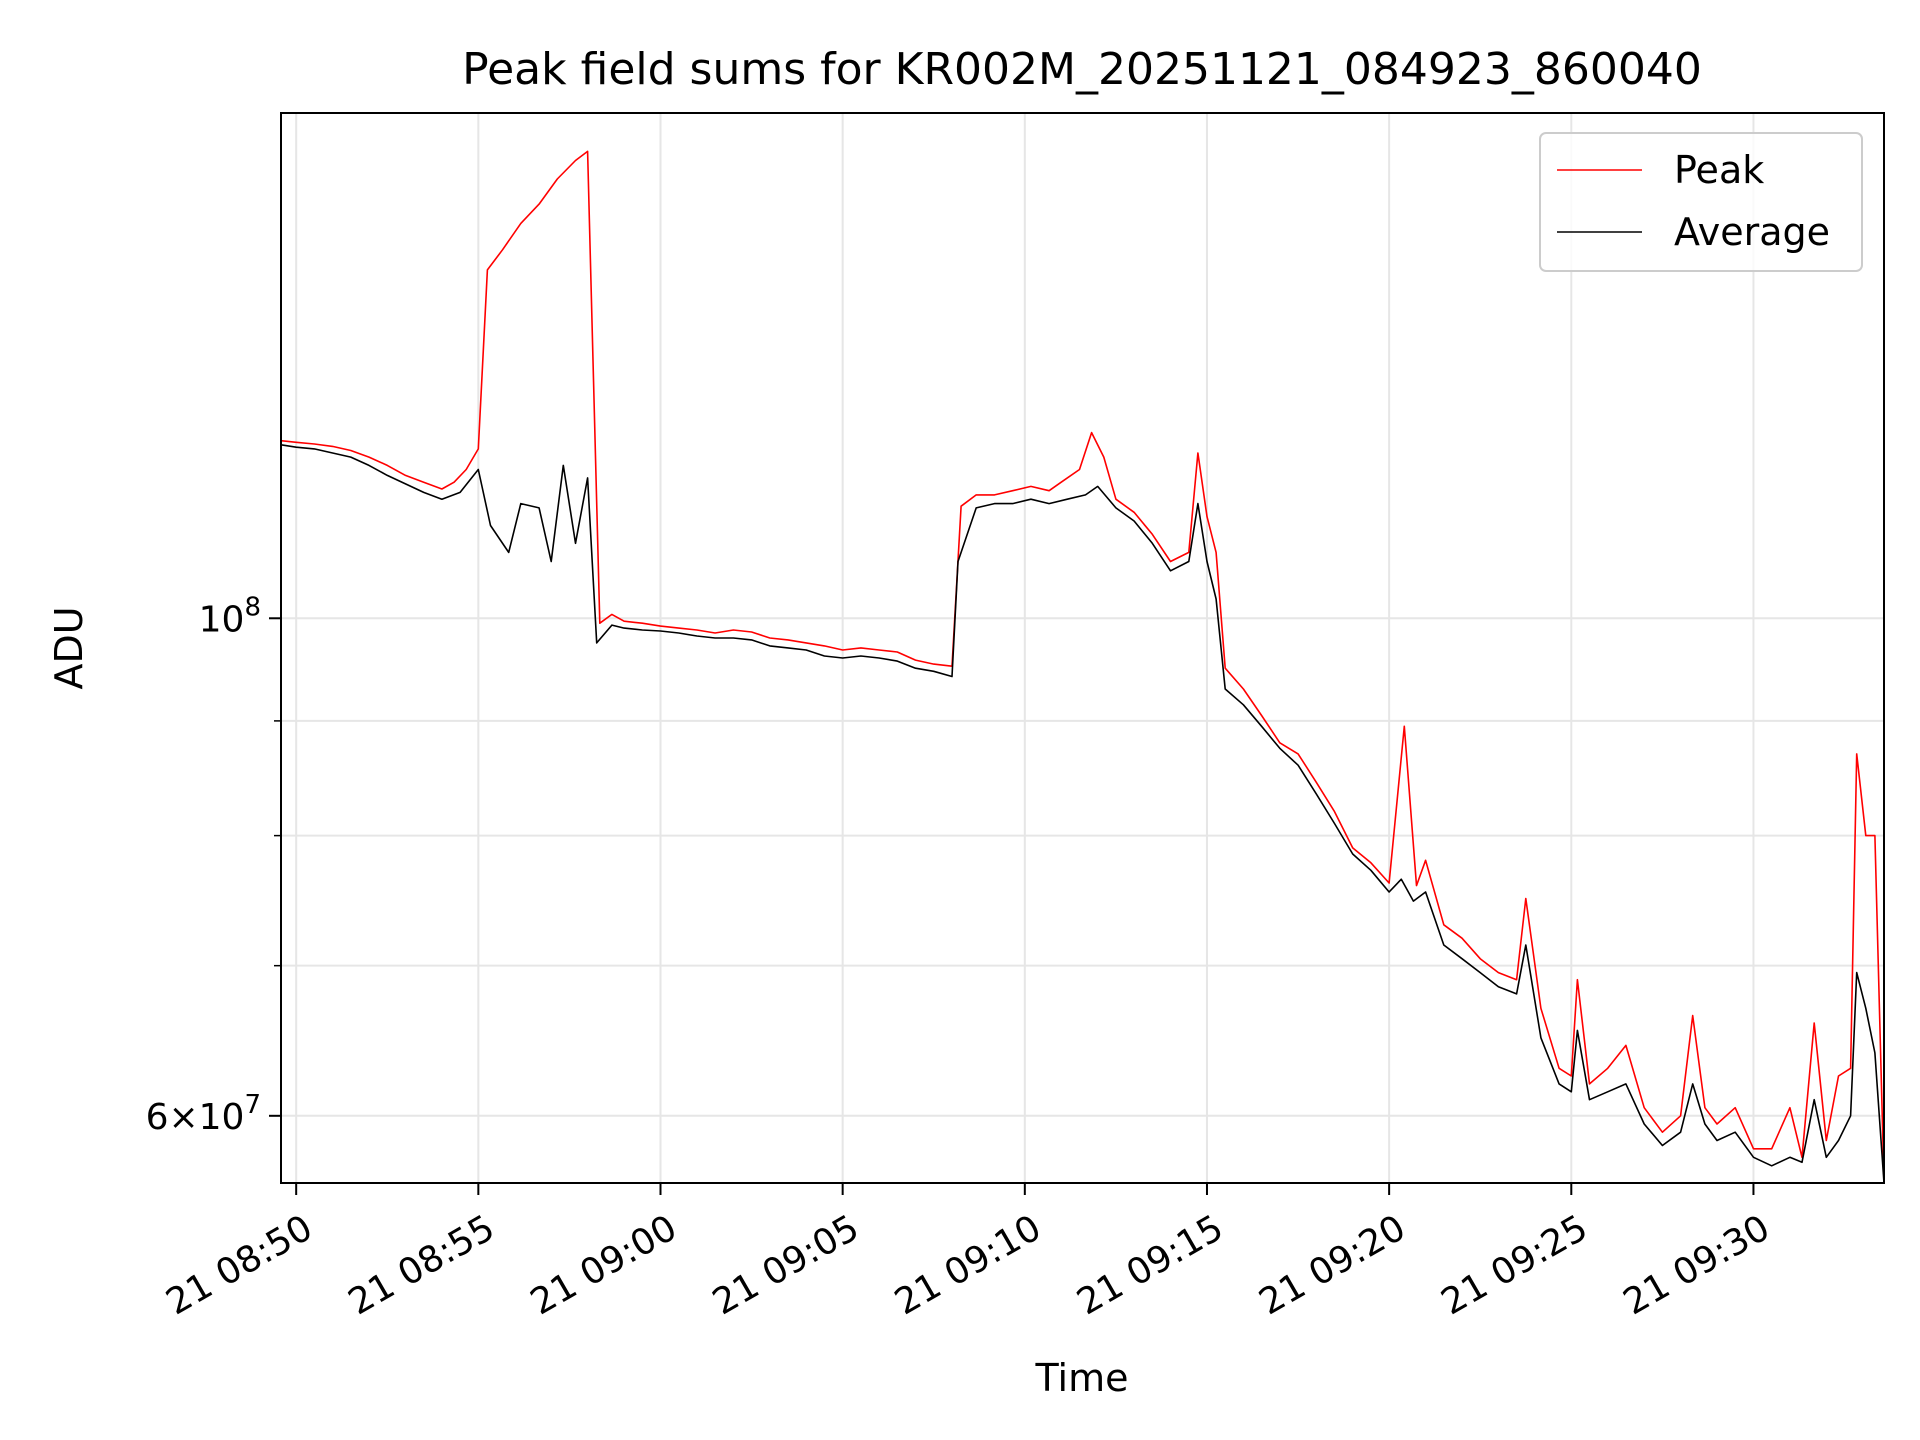 This screenshot has width=1920, height=1440. I want to click on legend-label-average: Average, so click(1752, 232).